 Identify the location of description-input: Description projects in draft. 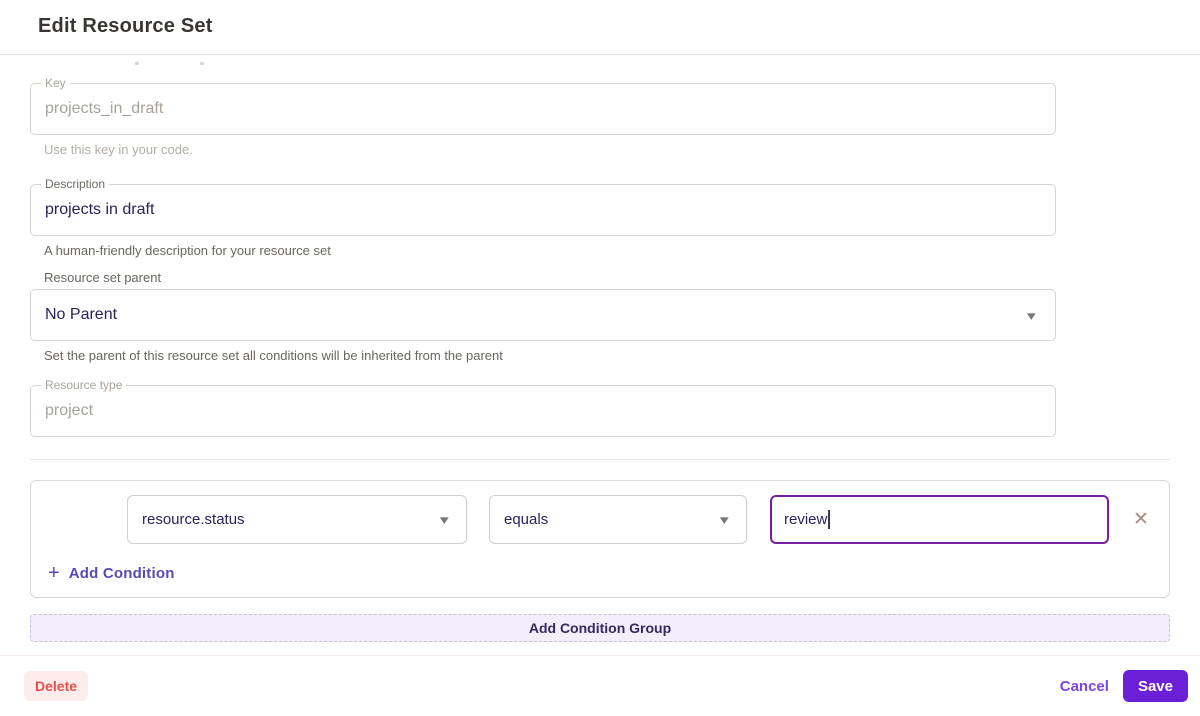
(543, 206).